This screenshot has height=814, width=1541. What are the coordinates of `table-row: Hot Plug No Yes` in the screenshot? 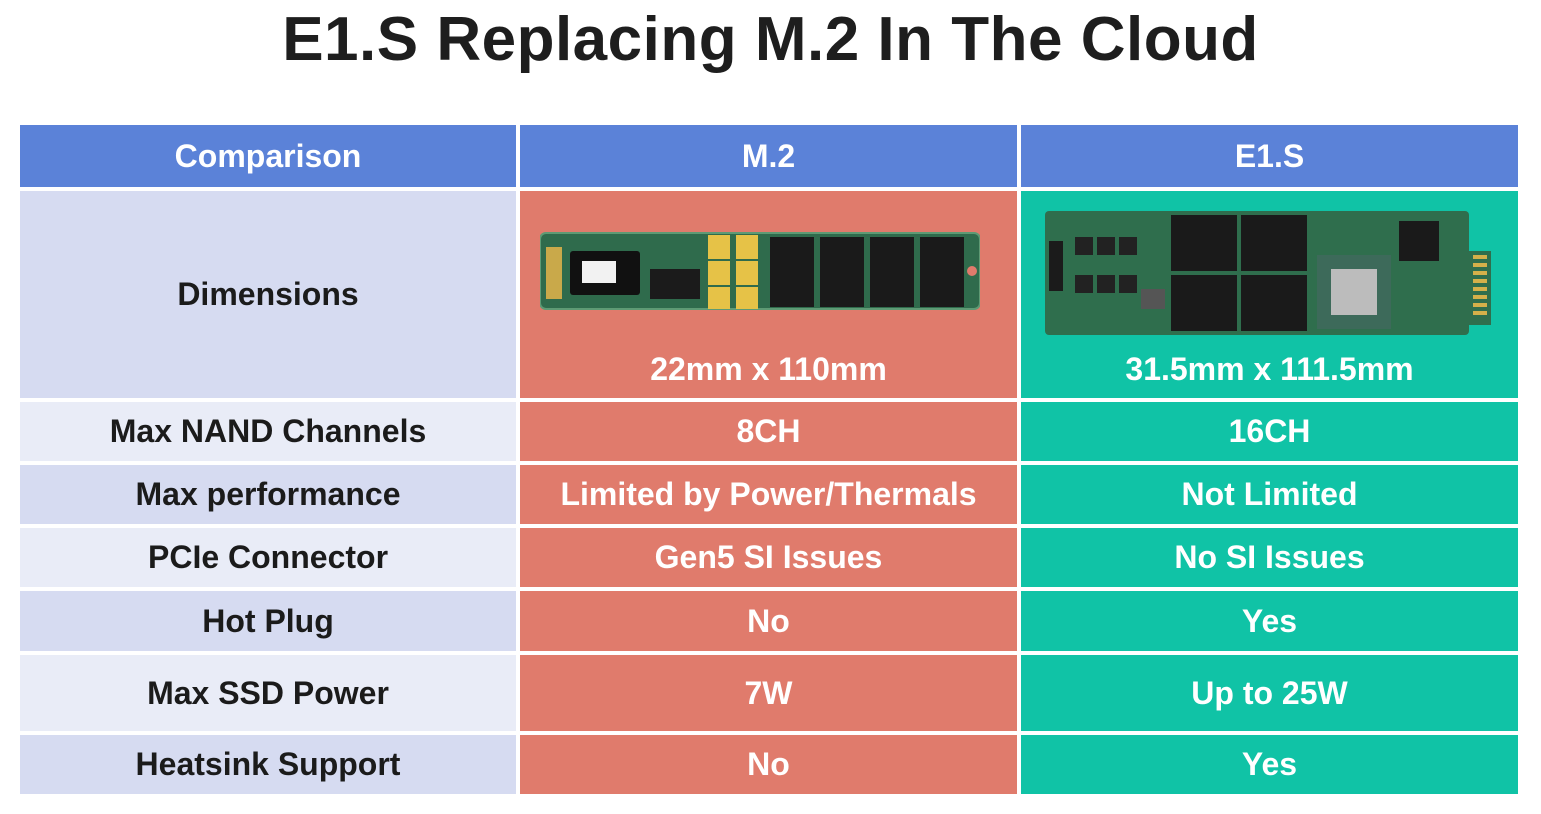 It's located at (769, 621).